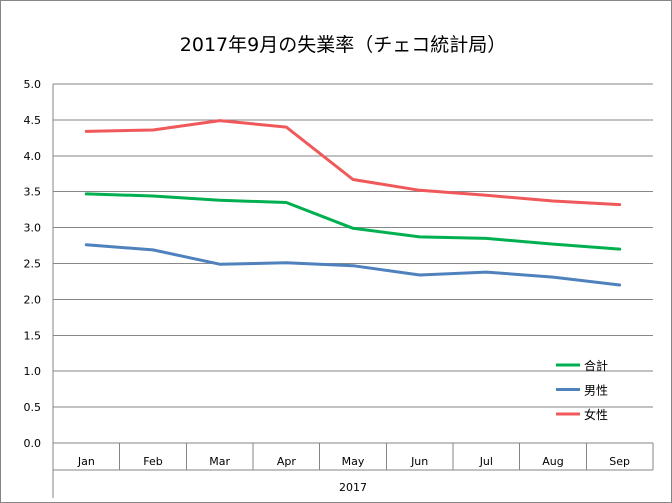 The image size is (672, 503). I want to click on x-tick-label: Jun, so click(419, 461).